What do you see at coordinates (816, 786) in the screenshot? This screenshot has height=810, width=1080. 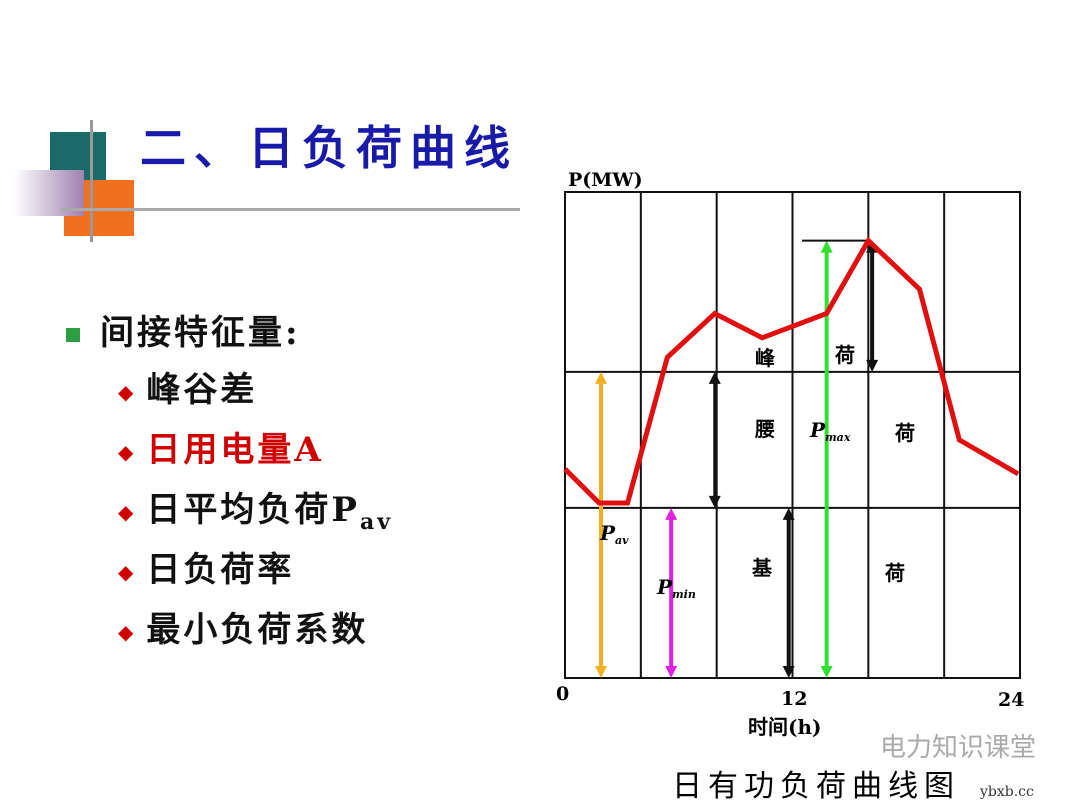 I see `chart-caption: 日有功负荷曲线图` at bounding box center [816, 786].